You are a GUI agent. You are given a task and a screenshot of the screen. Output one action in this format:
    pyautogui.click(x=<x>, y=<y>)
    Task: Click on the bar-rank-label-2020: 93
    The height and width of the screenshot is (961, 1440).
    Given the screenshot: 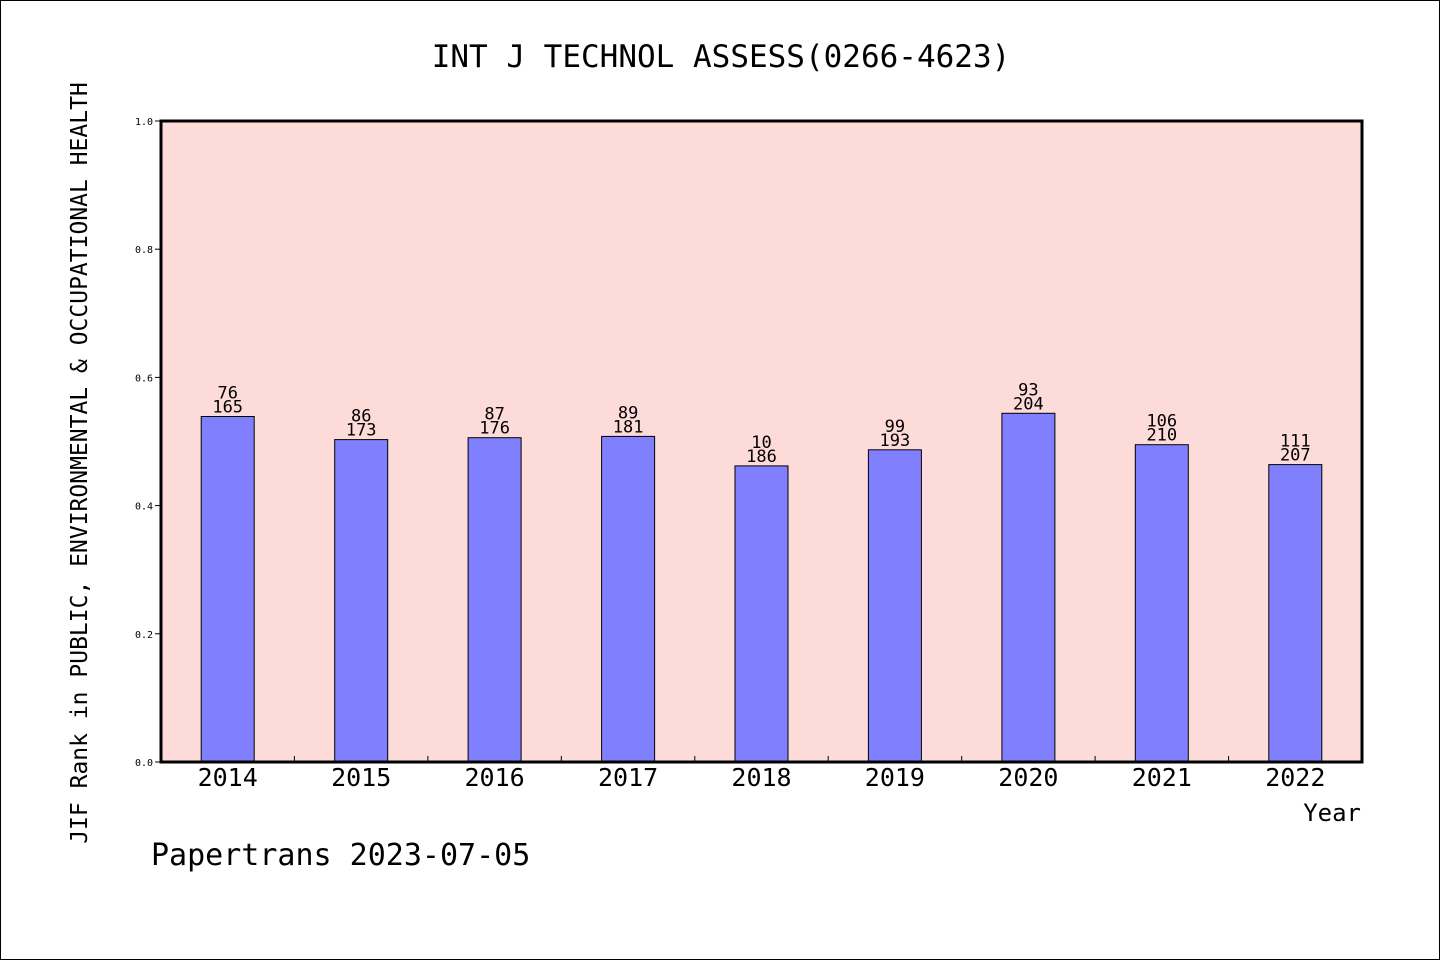 What is the action you would take?
    pyautogui.click(x=1028, y=390)
    